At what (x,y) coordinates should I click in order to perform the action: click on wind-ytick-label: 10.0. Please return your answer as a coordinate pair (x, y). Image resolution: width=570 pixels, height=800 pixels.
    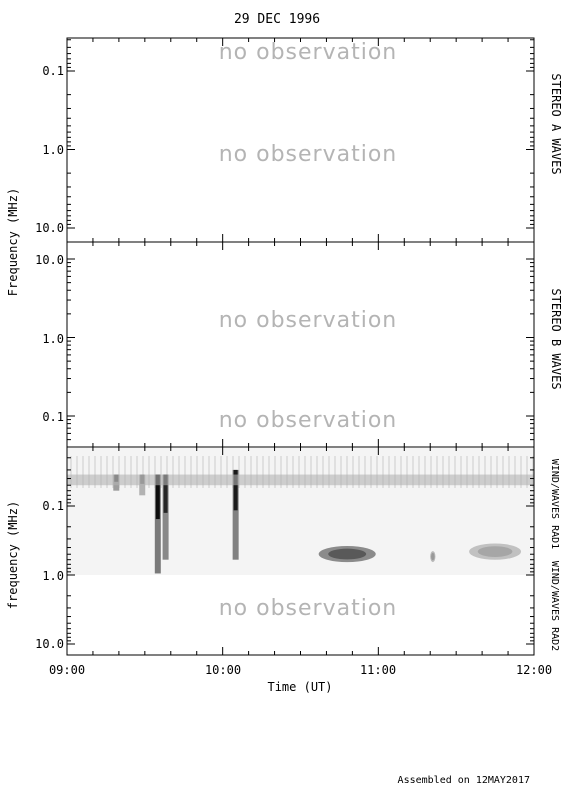
    Looking at the image, I should click on (49, 644).